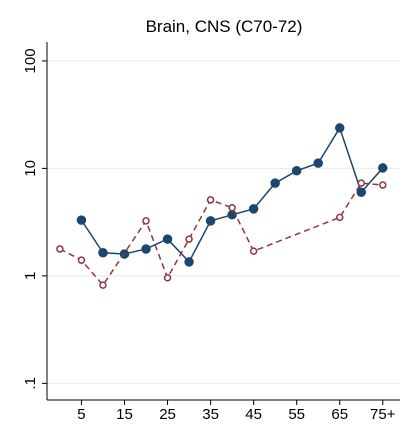 Image resolution: width=405 pixels, height=428 pixels. What do you see at coordinates (30, 276) in the screenshot?
I see `y-tick-label: 1` at bounding box center [30, 276].